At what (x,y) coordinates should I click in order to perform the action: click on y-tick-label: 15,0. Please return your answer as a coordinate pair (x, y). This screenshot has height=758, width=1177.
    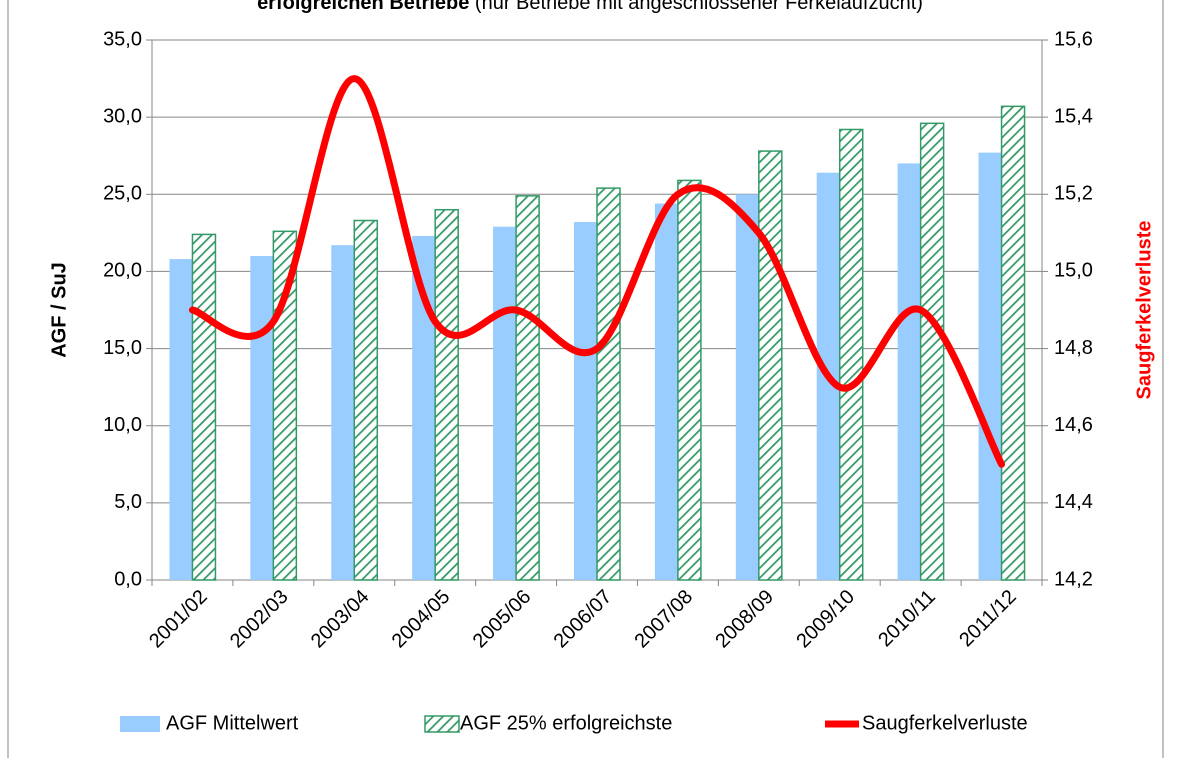
    Looking at the image, I should click on (122, 348).